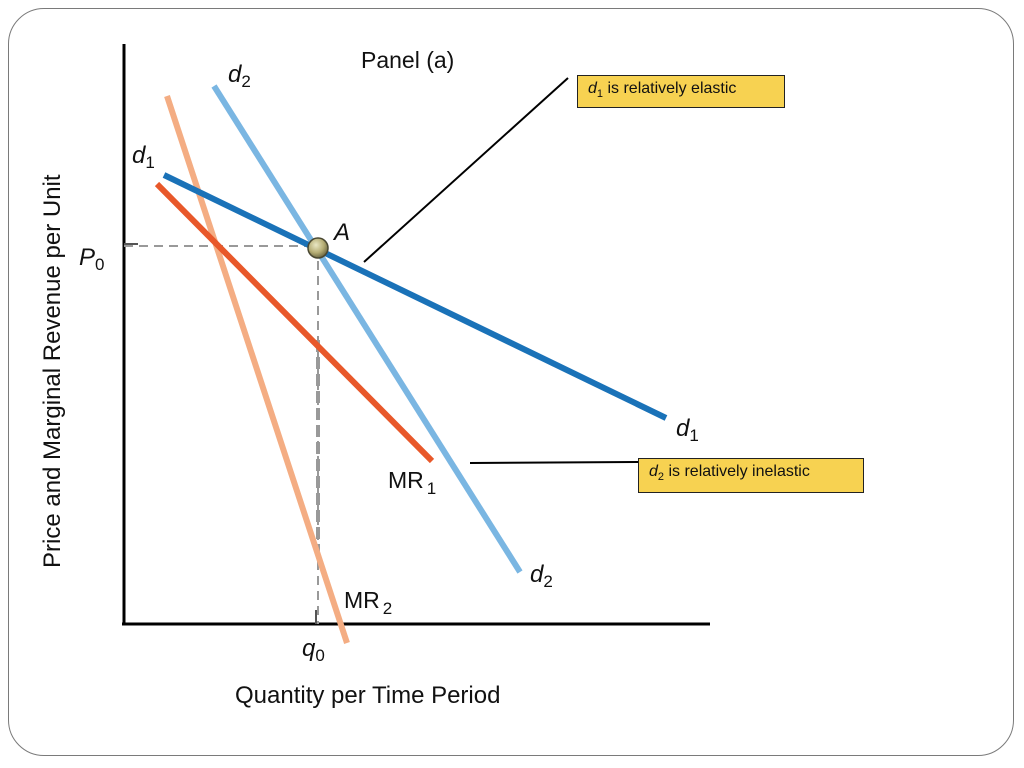 This screenshot has width=1024, height=768. I want to click on chart-title: Panel (a), so click(407, 60).